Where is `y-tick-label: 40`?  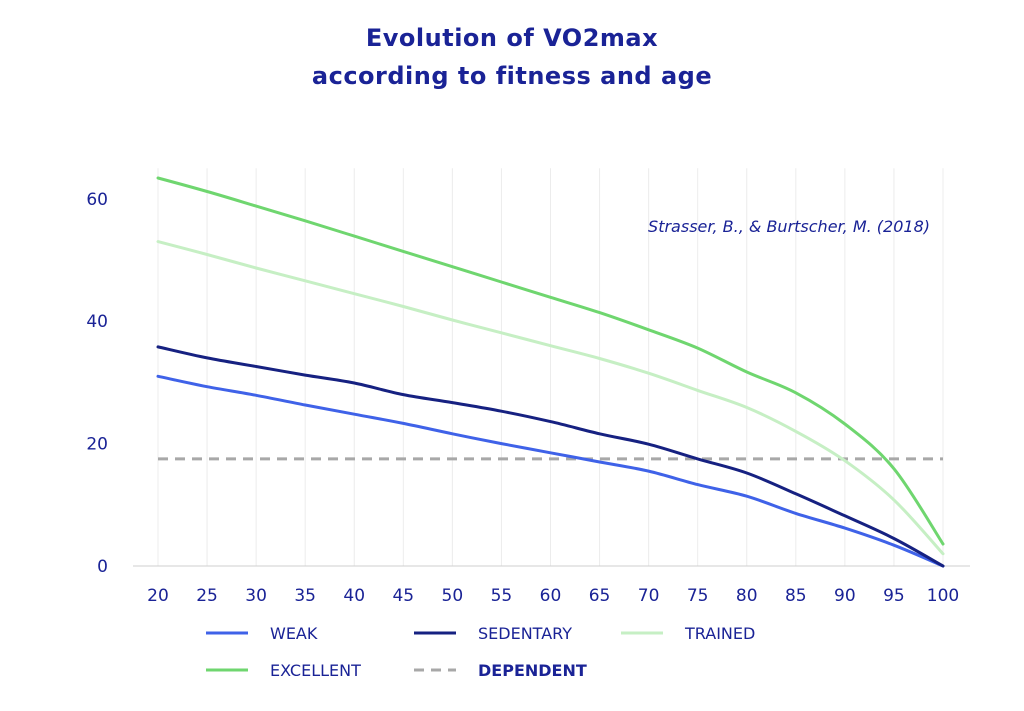 y-tick-label: 40 is located at coordinates (97, 322).